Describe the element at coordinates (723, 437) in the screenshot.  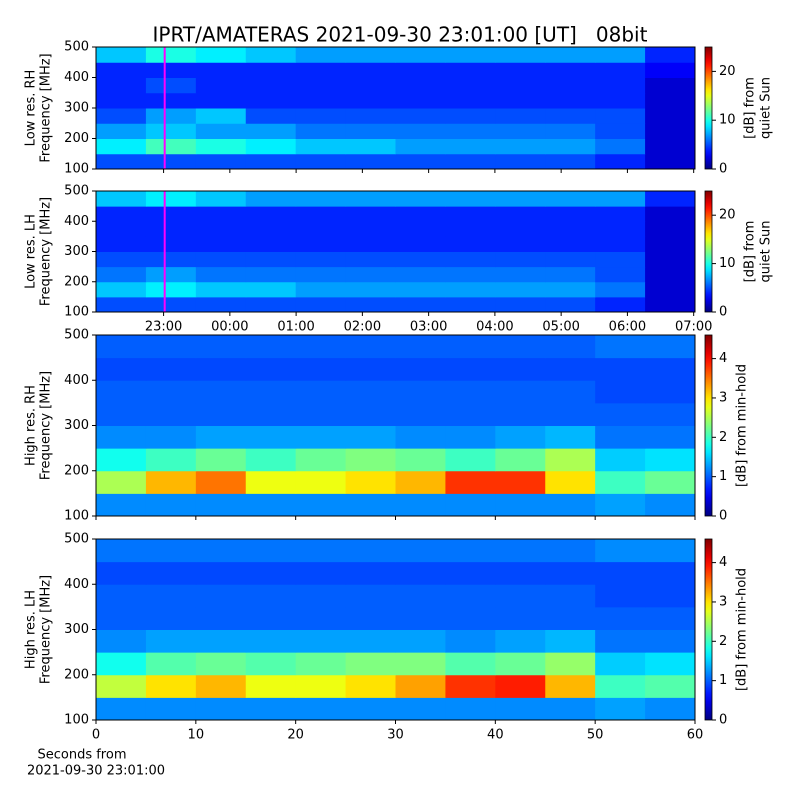
I see `colorbar-tick-label: 2` at that location.